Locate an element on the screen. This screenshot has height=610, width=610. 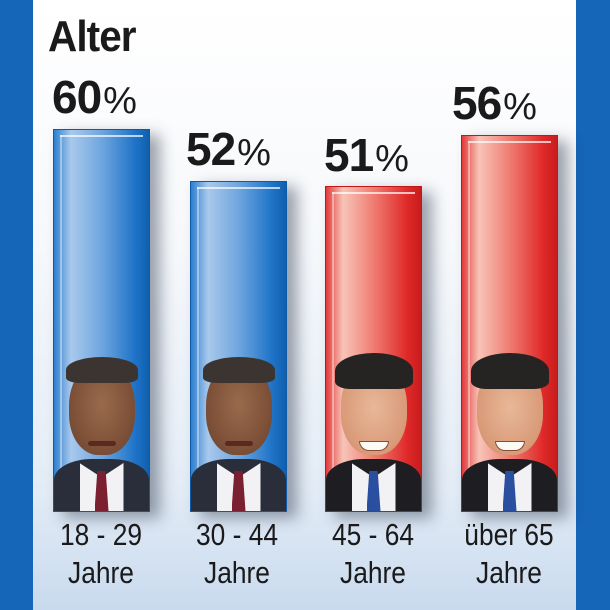
value-label-30-44: 52% is located at coordinates (228, 149).